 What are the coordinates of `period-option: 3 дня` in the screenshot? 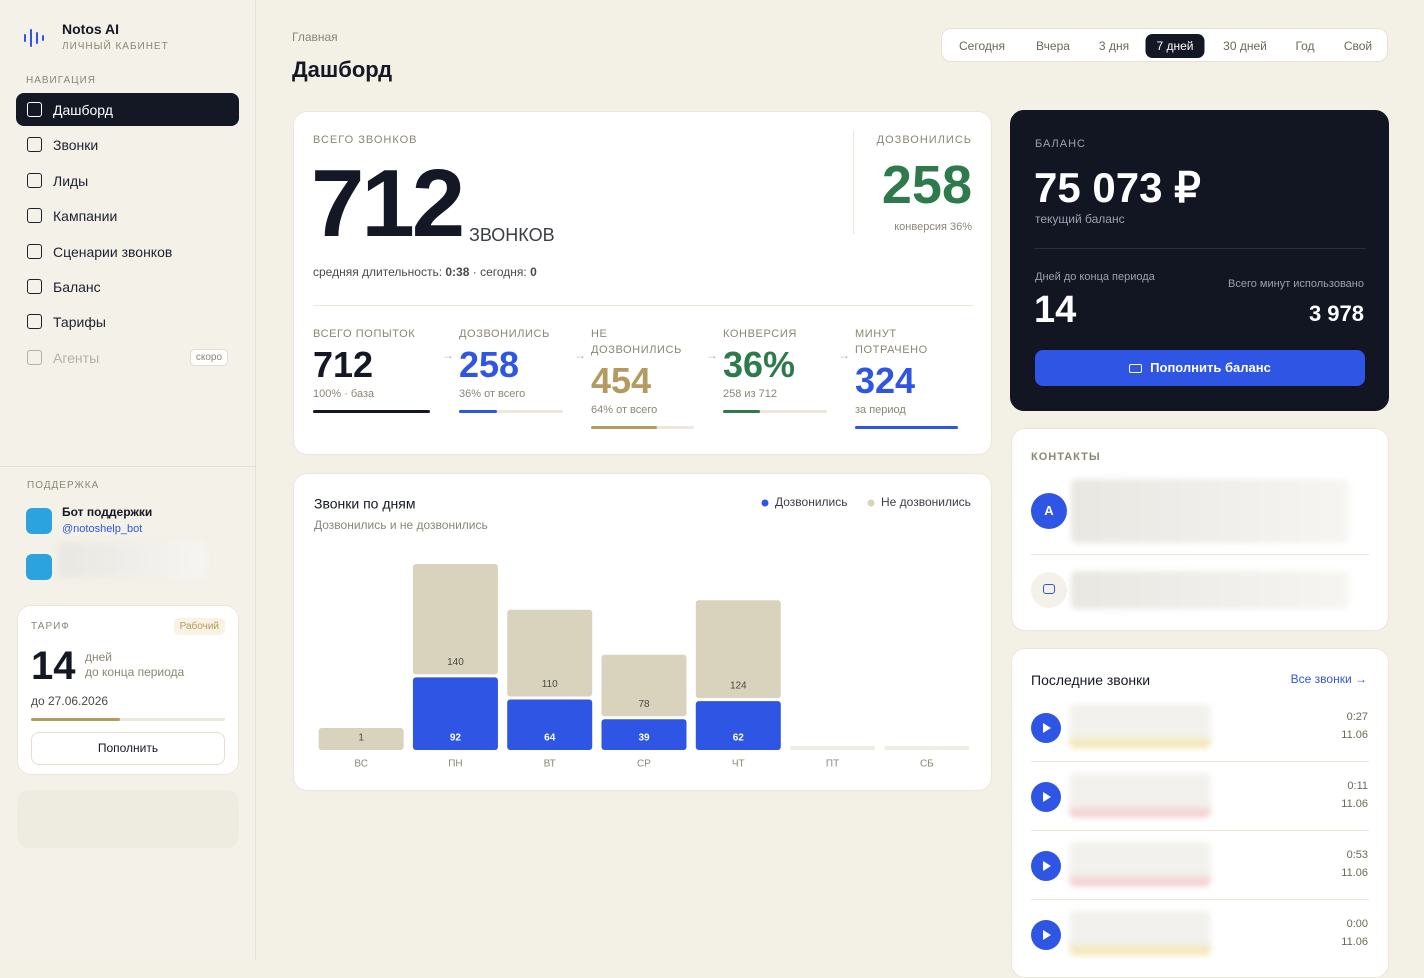 It's located at (1114, 46).